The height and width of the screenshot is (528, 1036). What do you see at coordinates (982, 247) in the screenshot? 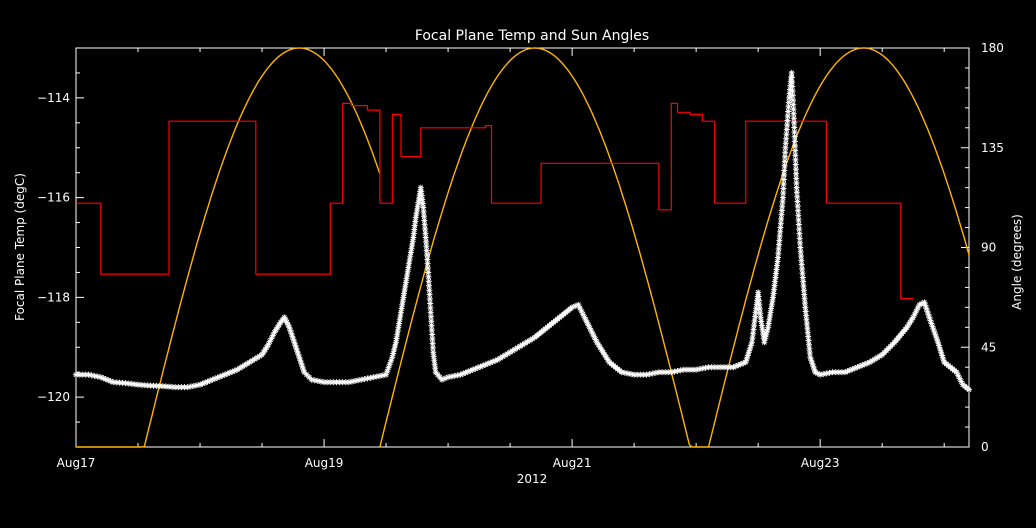
I see `y-axis-right: 0 45 90 135 180` at bounding box center [982, 247].